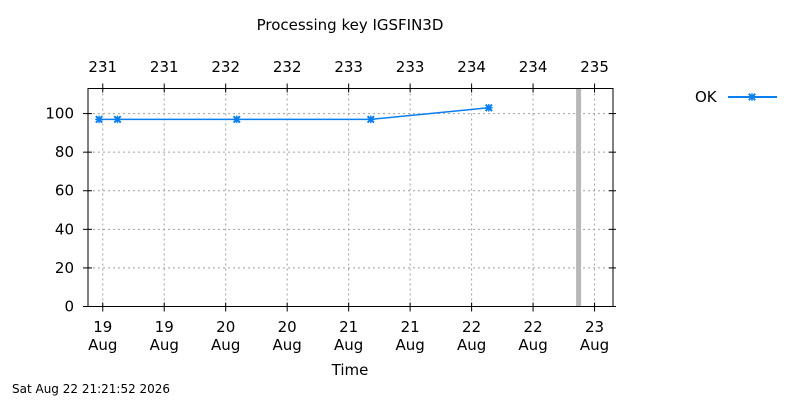 Image resolution: width=800 pixels, height=400 pixels. I want to click on top-tick-labels: 231 231 232 232 233 233 234 234 235, so click(348, 67).